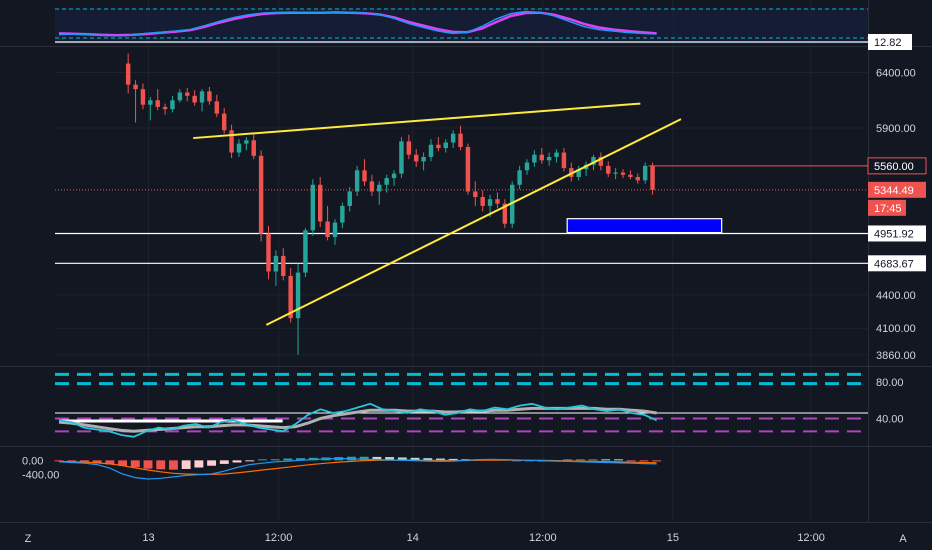 This screenshot has height=550, width=932. What do you see at coordinates (28, 539) in the screenshot?
I see `zoom-icon: Z` at bounding box center [28, 539].